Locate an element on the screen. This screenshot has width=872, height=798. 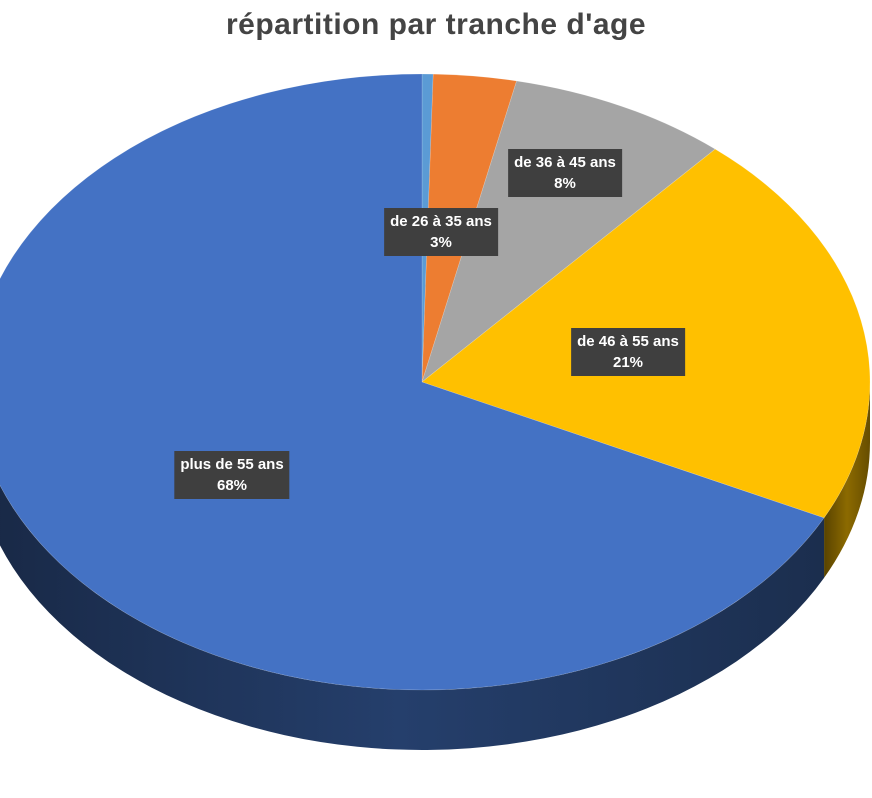
pie-slice-de-36-a-45-ans is located at coordinates (568, 231).